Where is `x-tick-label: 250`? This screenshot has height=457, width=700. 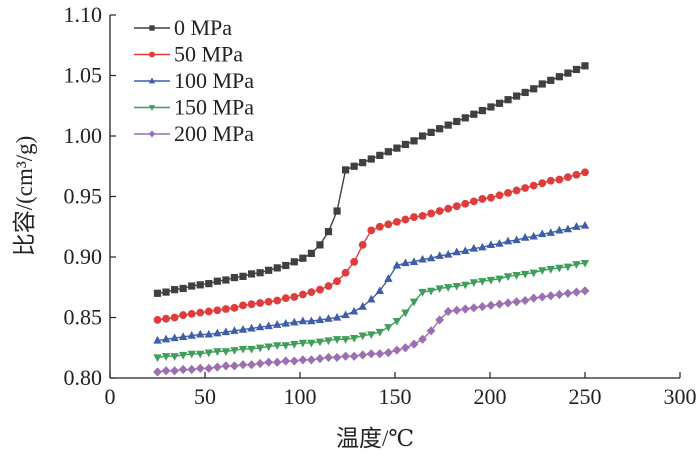 x-tick-label: 250 is located at coordinates (585, 396).